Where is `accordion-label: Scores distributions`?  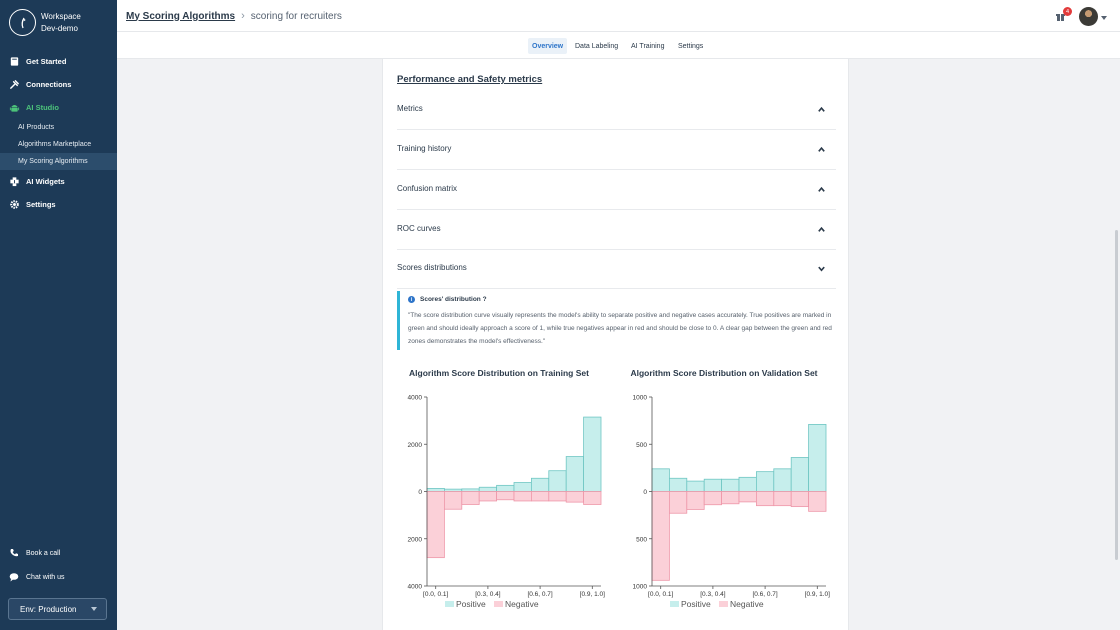
accordion-label: Scores distributions is located at coordinates (432, 267).